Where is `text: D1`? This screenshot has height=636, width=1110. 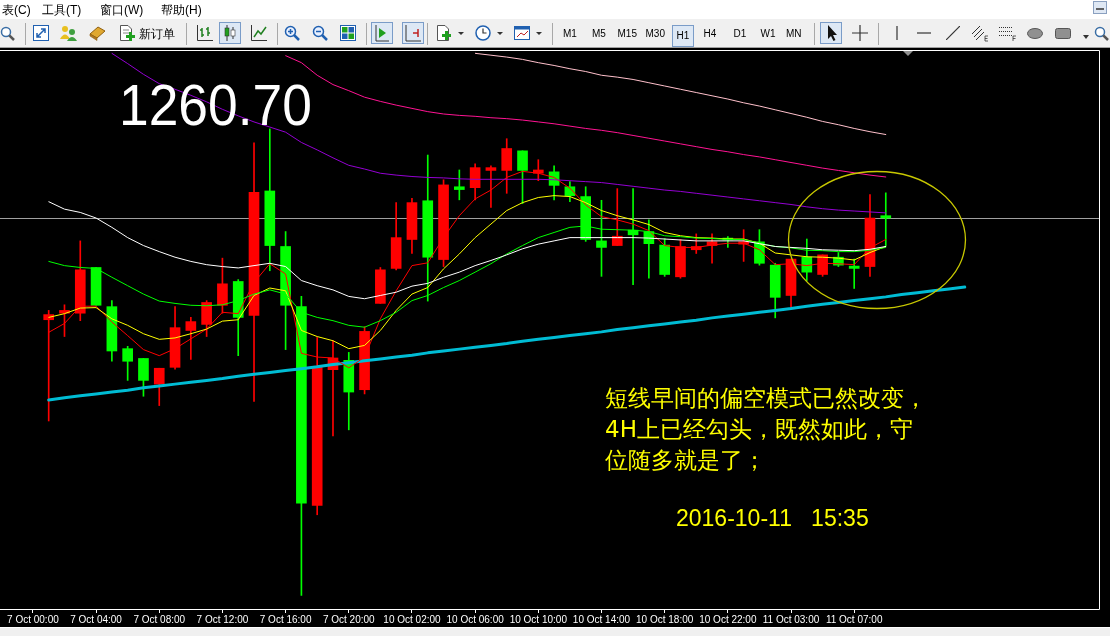
text: D1 is located at coordinates (740, 33).